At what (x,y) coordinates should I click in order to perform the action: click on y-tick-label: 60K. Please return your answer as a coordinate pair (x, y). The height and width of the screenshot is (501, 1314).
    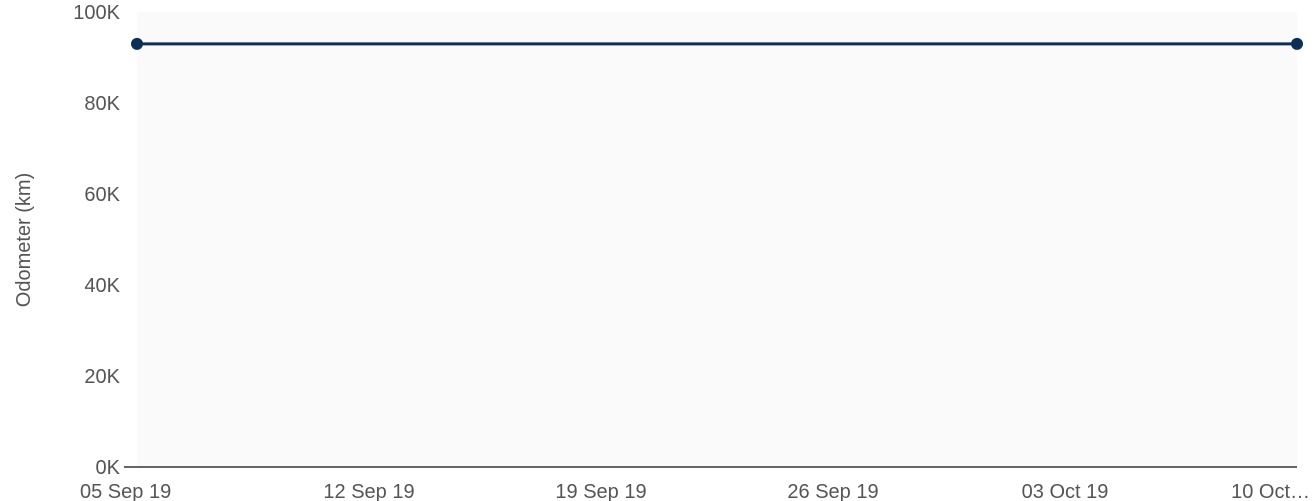
    Looking at the image, I should click on (102, 195).